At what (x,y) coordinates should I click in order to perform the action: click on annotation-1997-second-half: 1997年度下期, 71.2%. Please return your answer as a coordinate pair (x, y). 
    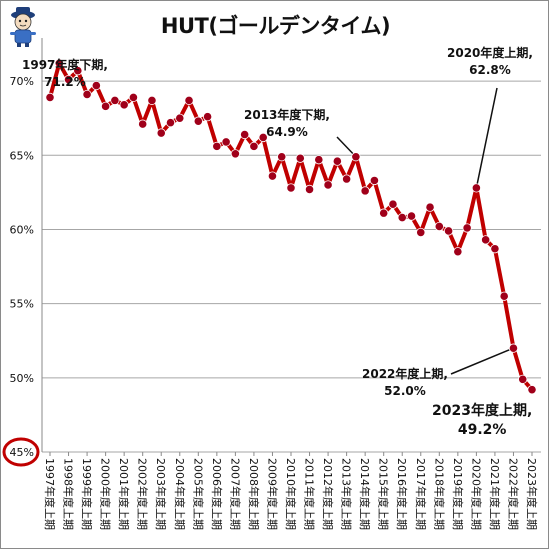
    Looking at the image, I should click on (65, 74).